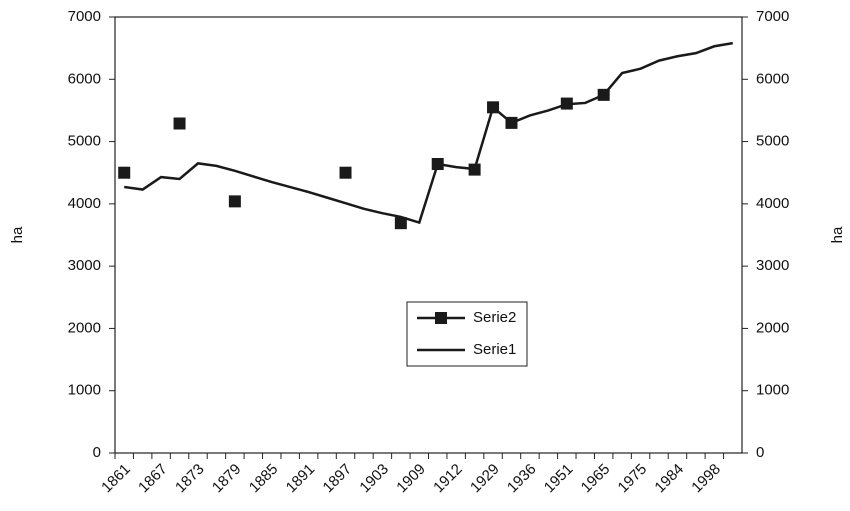 The height and width of the screenshot is (511, 850). I want to click on y2-tick-label: 3000, so click(772, 265).